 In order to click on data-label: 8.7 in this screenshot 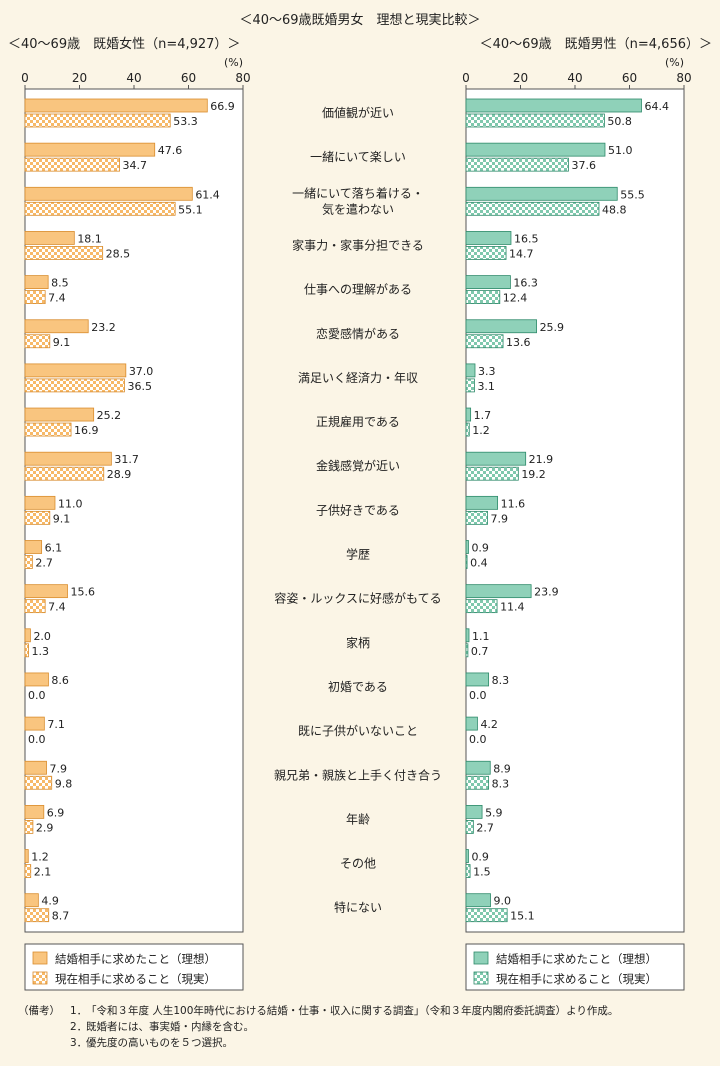, I will do `click(61, 916)`.